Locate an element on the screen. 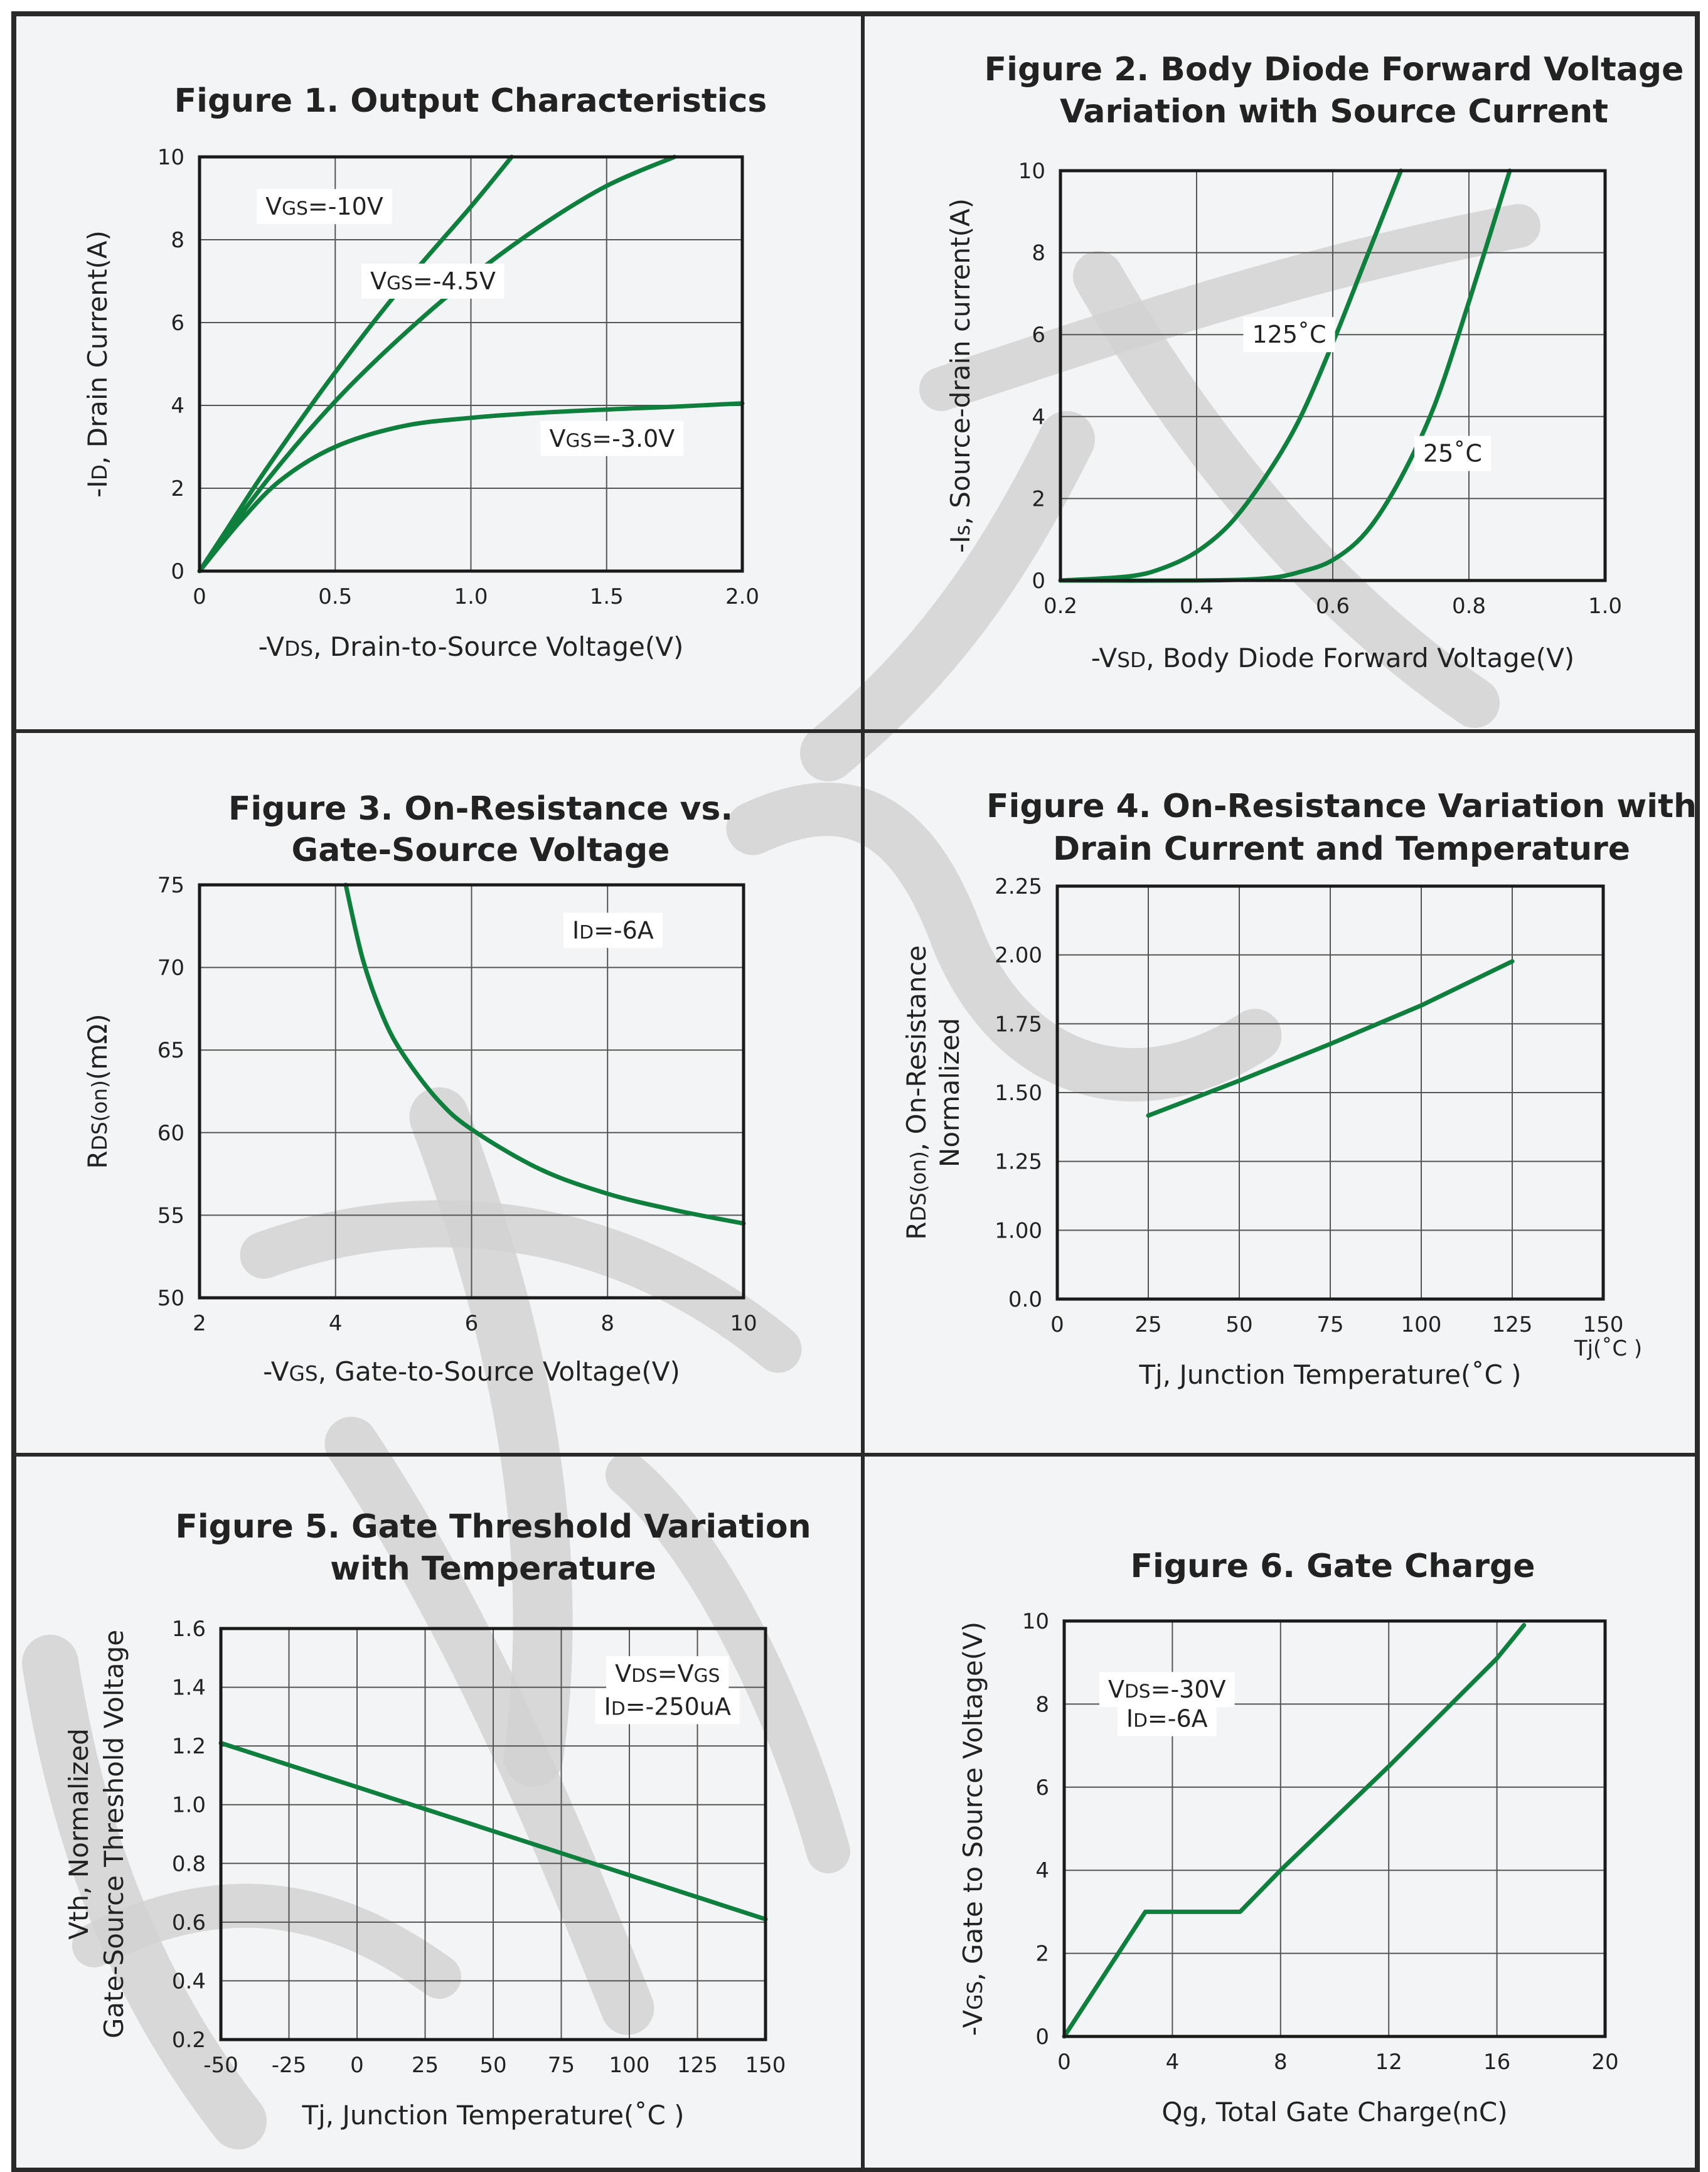 Image resolution: width=1708 pixels, height=2172 pixels. x-tick-label: 1.0 is located at coordinates (471, 596).